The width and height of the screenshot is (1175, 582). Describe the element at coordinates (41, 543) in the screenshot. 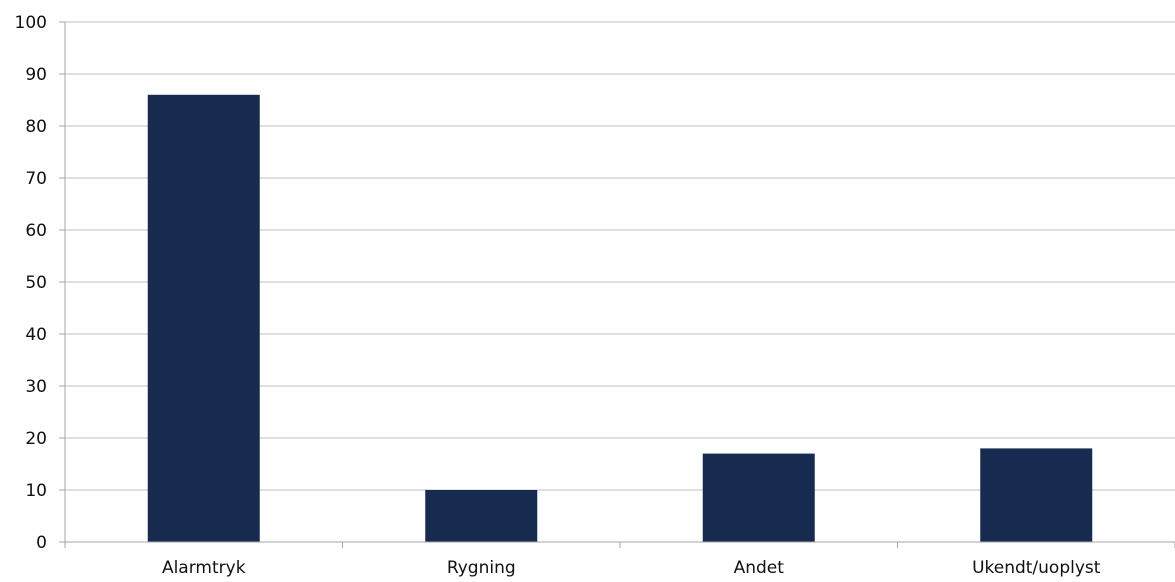

I see `y-tick-label-0: 0` at that location.